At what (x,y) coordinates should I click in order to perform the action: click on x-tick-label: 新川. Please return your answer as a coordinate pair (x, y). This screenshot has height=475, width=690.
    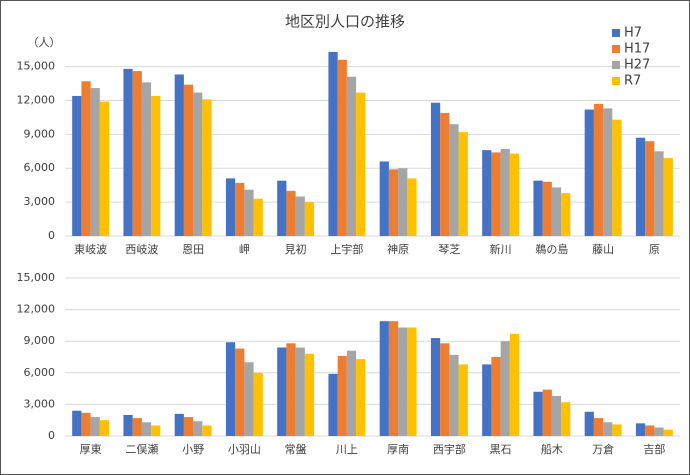
    Looking at the image, I should click on (501, 249).